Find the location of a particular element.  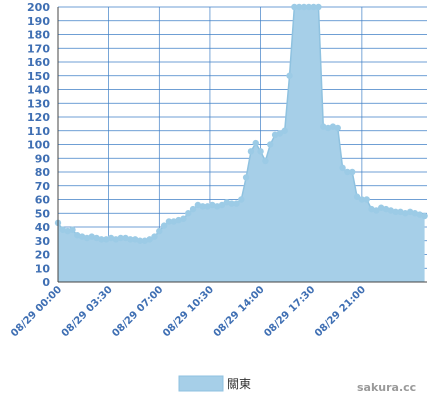

y-tick-label: 60 is located at coordinates (43, 200).